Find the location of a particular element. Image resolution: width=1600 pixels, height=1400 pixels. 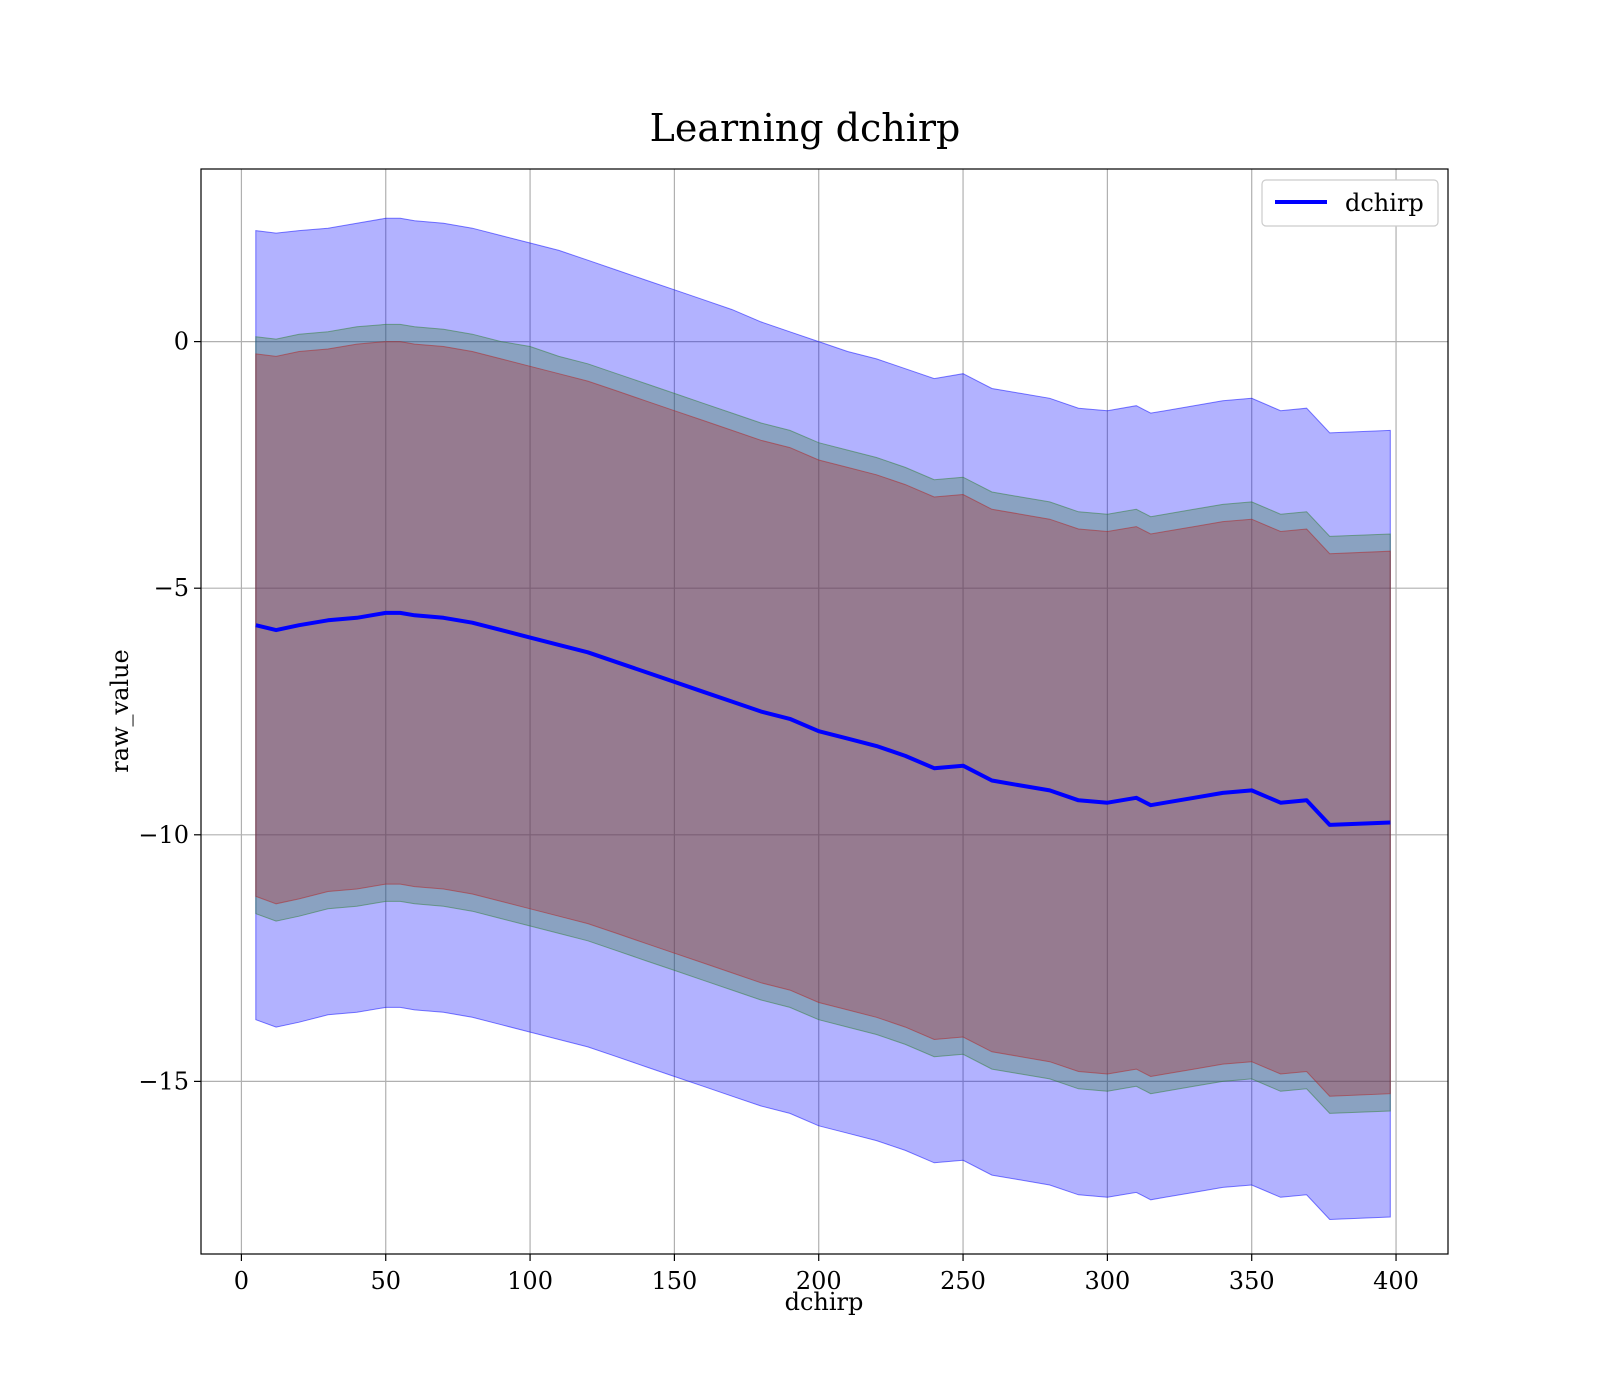

y-tick-label: −15 is located at coordinates (163, 1081).